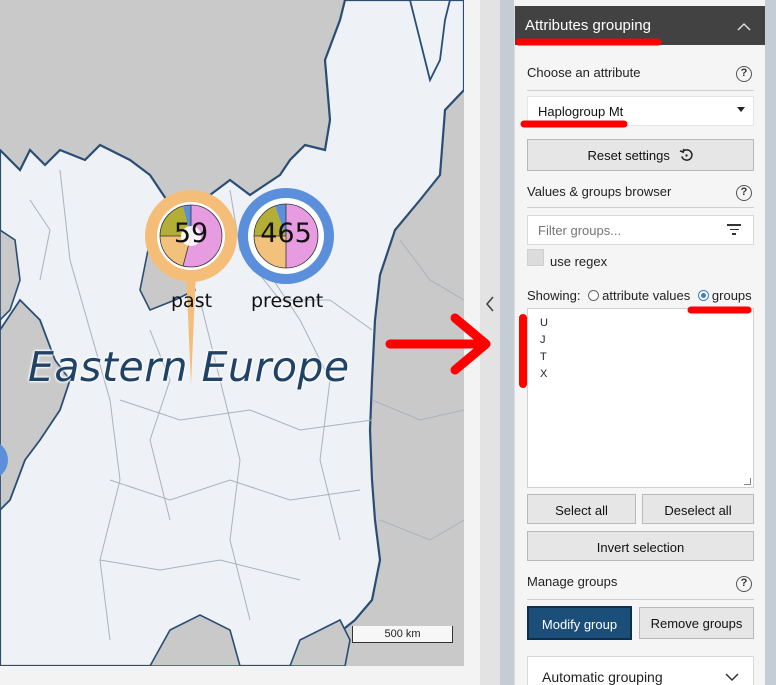 The width and height of the screenshot is (776, 685). I want to click on cluster-marker-present, so click(286, 236).